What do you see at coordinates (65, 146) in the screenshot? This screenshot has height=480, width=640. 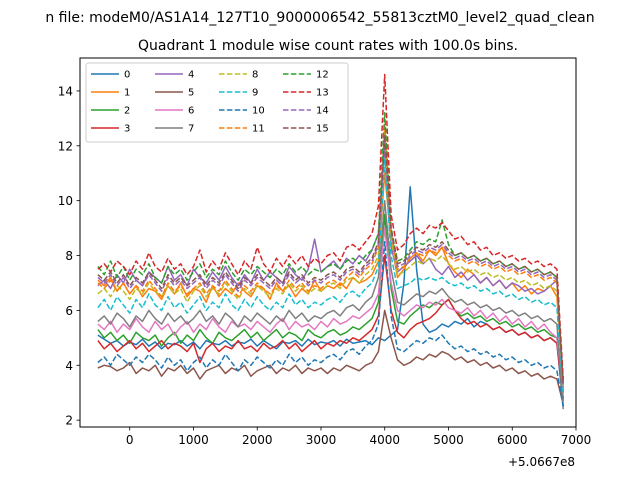 I see `y-tick-label: 12` at bounding box center [65, 146].